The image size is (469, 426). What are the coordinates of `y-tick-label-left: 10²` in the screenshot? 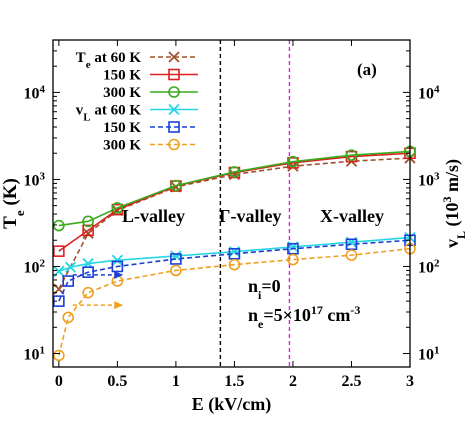 It's located at (35, 266).